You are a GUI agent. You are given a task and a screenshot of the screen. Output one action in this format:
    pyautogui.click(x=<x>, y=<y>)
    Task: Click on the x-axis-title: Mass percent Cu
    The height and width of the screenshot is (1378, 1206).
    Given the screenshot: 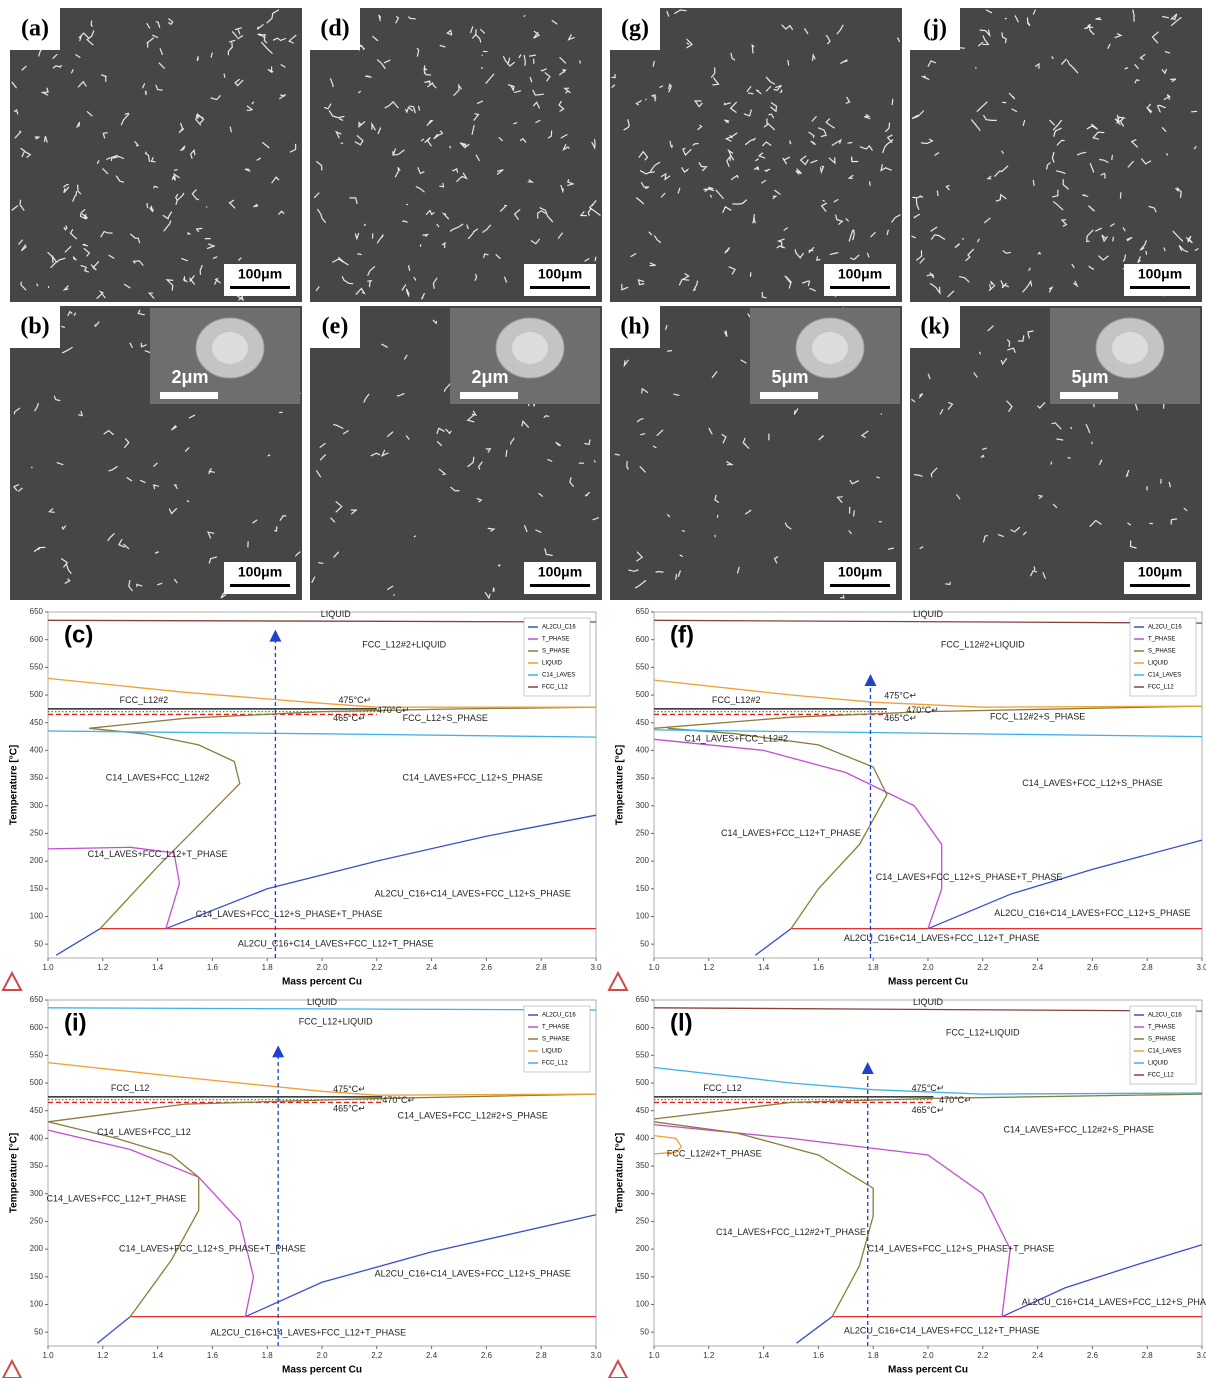 What is the action you would take?
    pyautogui.click(x=928, y=1370)
    